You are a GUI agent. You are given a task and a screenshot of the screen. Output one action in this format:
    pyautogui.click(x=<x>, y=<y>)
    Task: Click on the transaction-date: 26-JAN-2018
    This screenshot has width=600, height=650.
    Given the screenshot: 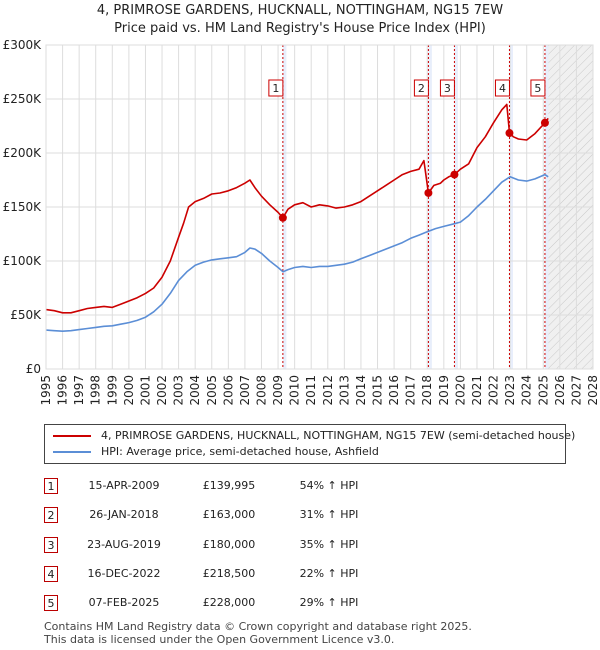 What is the action you would take?
    pyautogui.click(x=124, y=514)
    